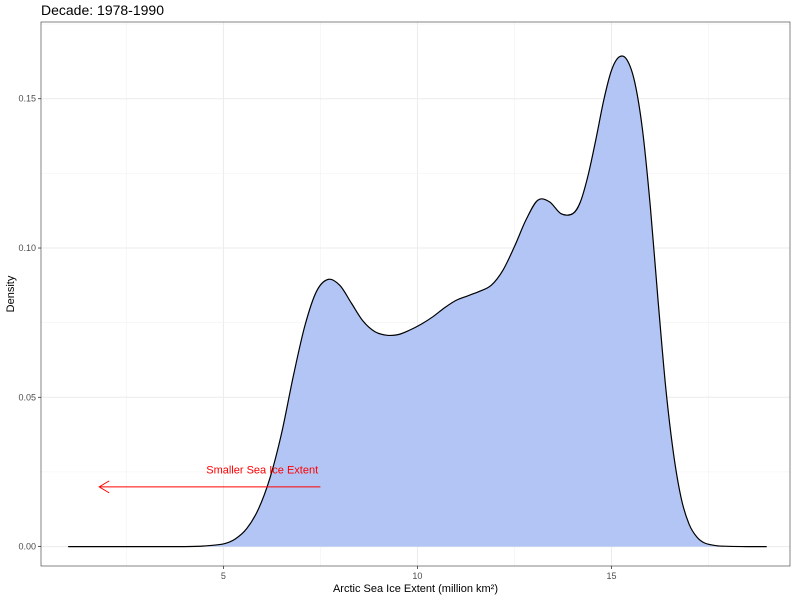  I want to click on y-tick-label: 0.05, so click(27, 397).